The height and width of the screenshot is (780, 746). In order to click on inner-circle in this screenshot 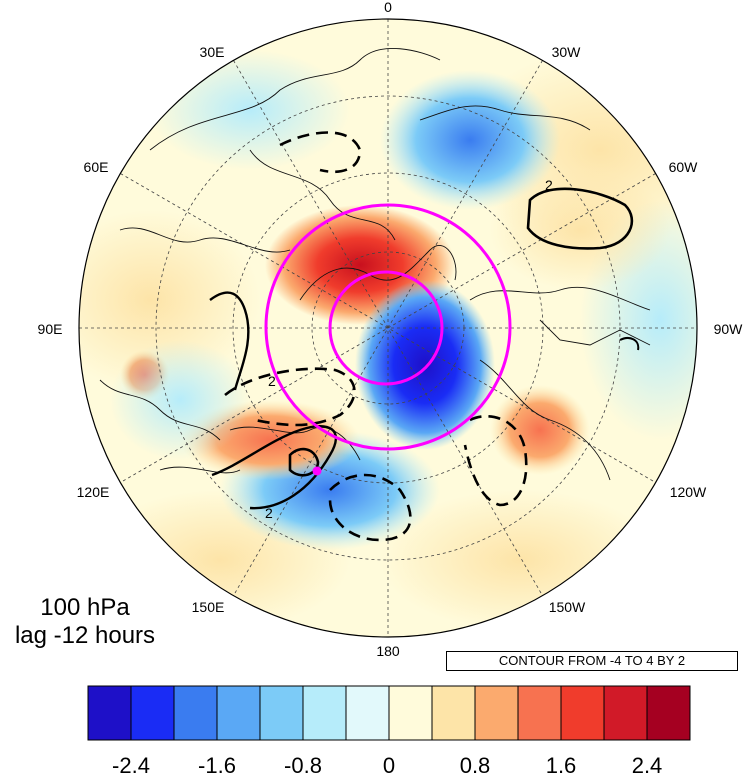, I will do `click(386, 328)`.